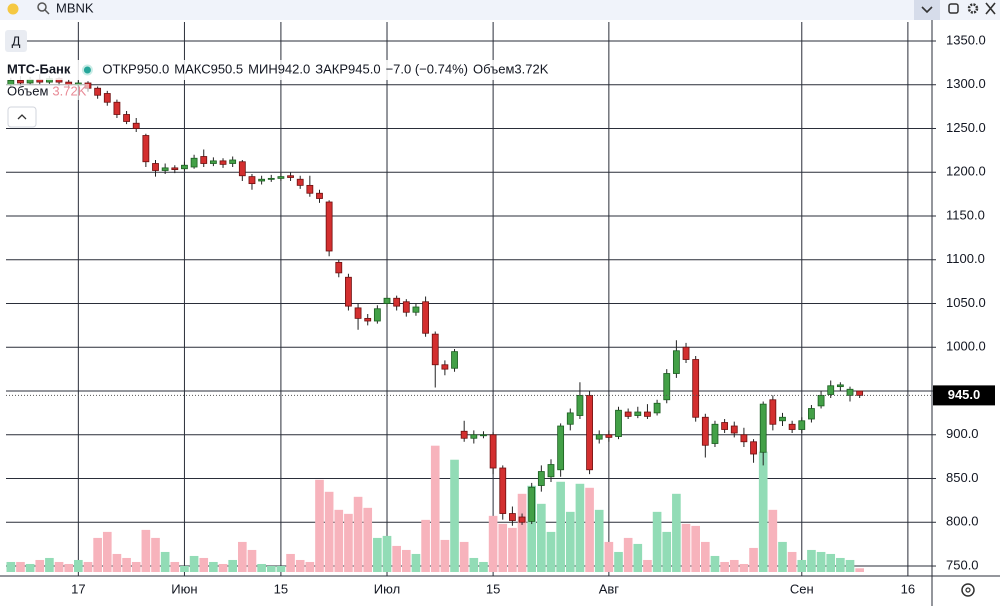  Describe the element at coordinates (39, 68) in the screenshot. I see `legend-title: МТС-Банк` at that location.